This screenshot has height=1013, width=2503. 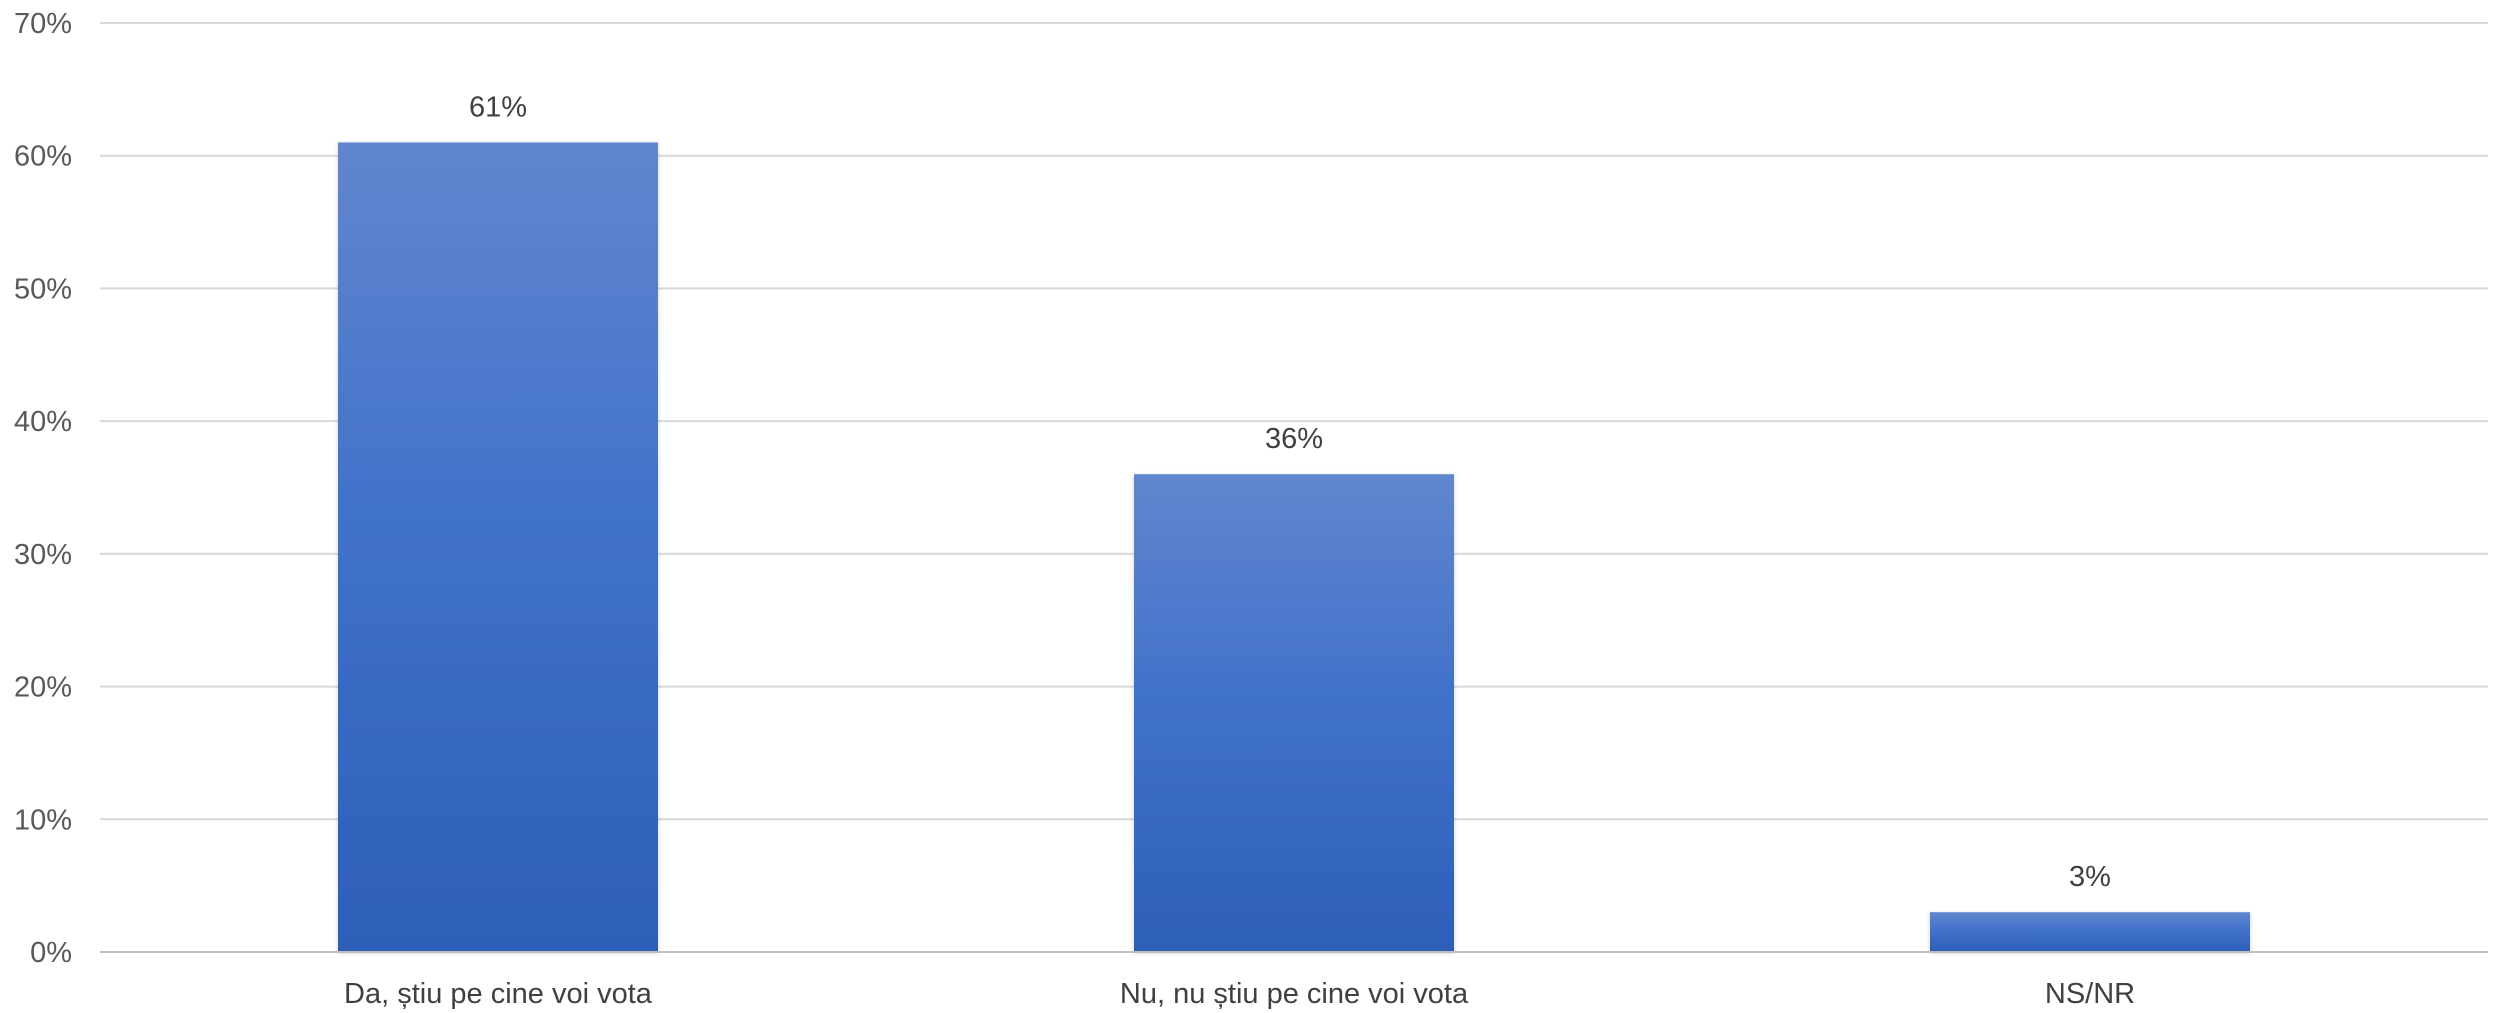 I want to click on data-label-1: 61%, so click(x=498, y=107).